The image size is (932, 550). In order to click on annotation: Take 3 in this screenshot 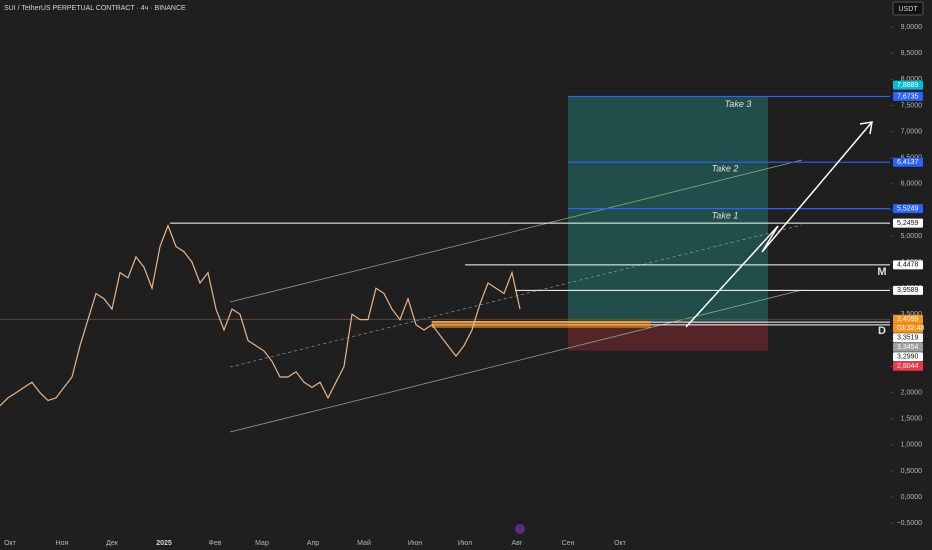, I will do `click(738, 104)`.